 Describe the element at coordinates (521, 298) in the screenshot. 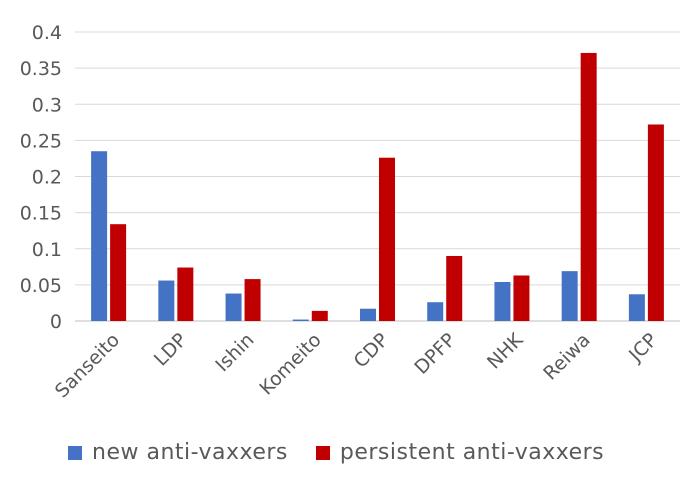

I see `bar-persistent-nhk` at that location.